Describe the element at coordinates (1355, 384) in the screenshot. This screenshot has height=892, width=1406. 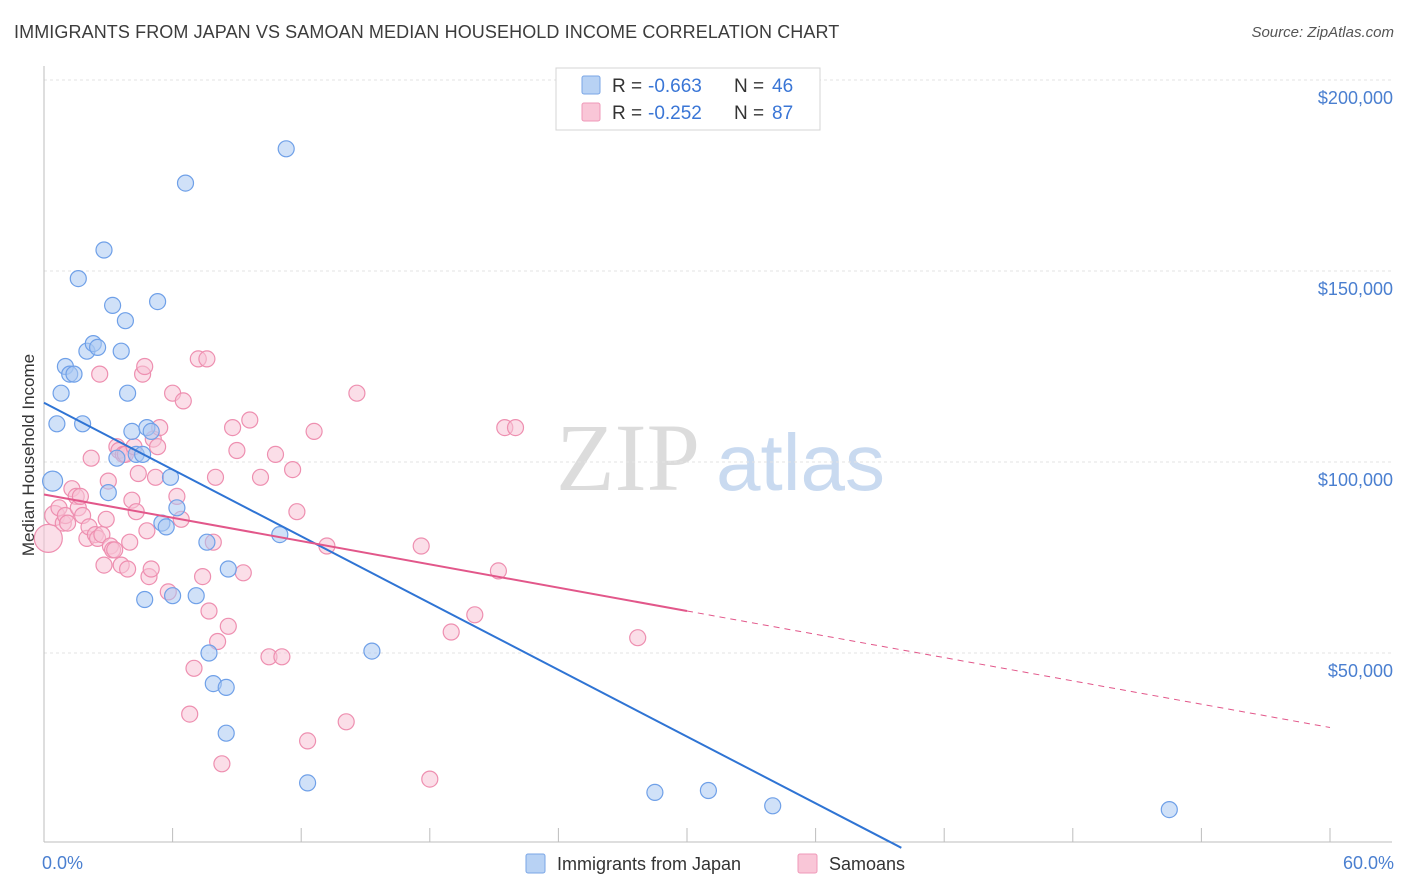
I see `y-tick-labels: $50,000 $100,000 $150,000 $200,000` at that location.